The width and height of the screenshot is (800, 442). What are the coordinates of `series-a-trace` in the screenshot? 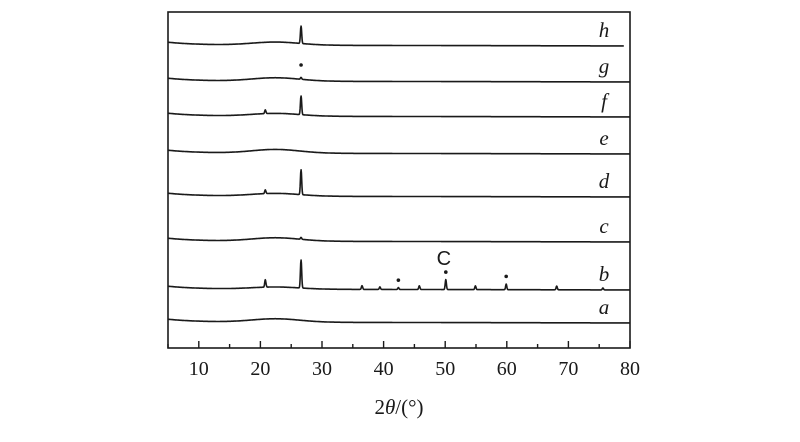 It's located at (399, 320).